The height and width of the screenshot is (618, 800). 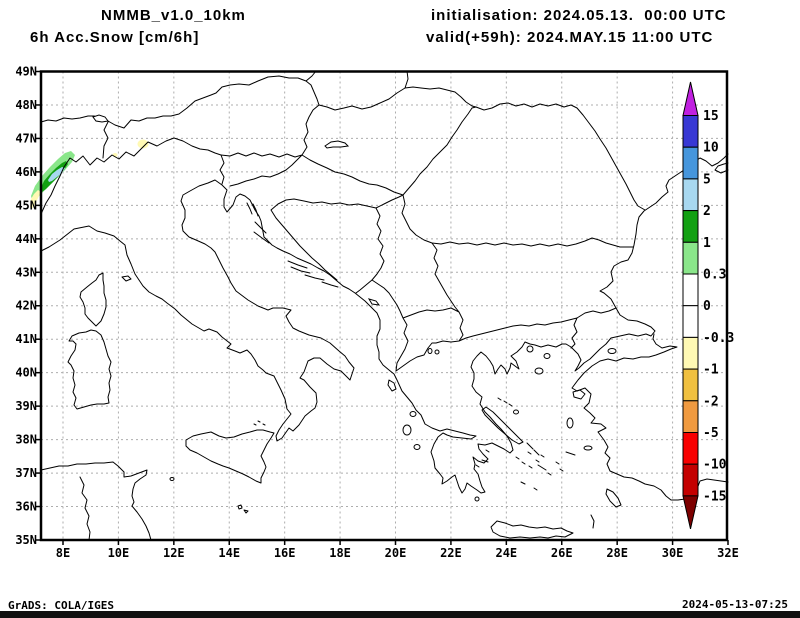 I want to click on central-europe-borders, so click(x=258, y=114).